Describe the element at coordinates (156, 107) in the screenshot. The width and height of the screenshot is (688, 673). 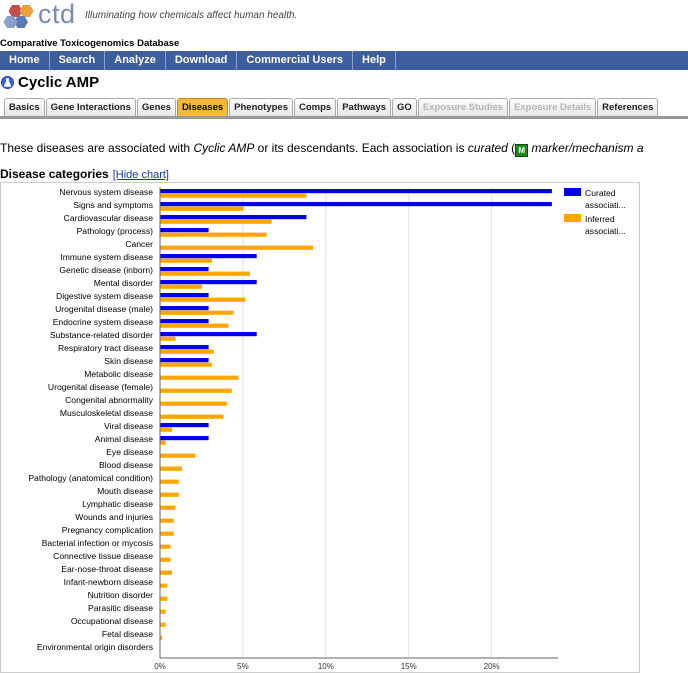
I see `tab-genes: Genes` at that location.